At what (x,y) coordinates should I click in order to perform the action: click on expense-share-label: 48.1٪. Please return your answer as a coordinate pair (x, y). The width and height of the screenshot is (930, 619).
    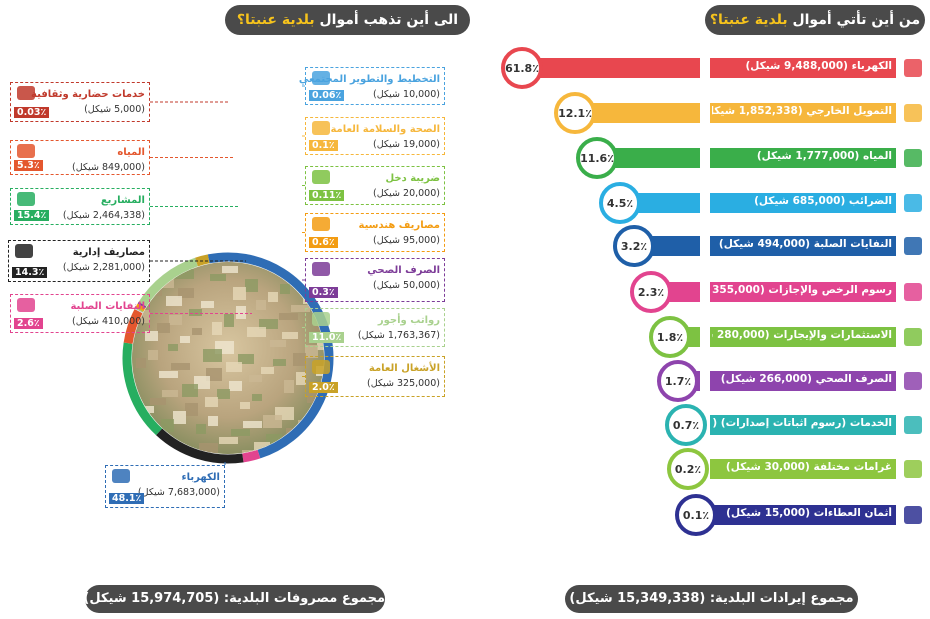
    Looking at the image, I should click on (127, 498).